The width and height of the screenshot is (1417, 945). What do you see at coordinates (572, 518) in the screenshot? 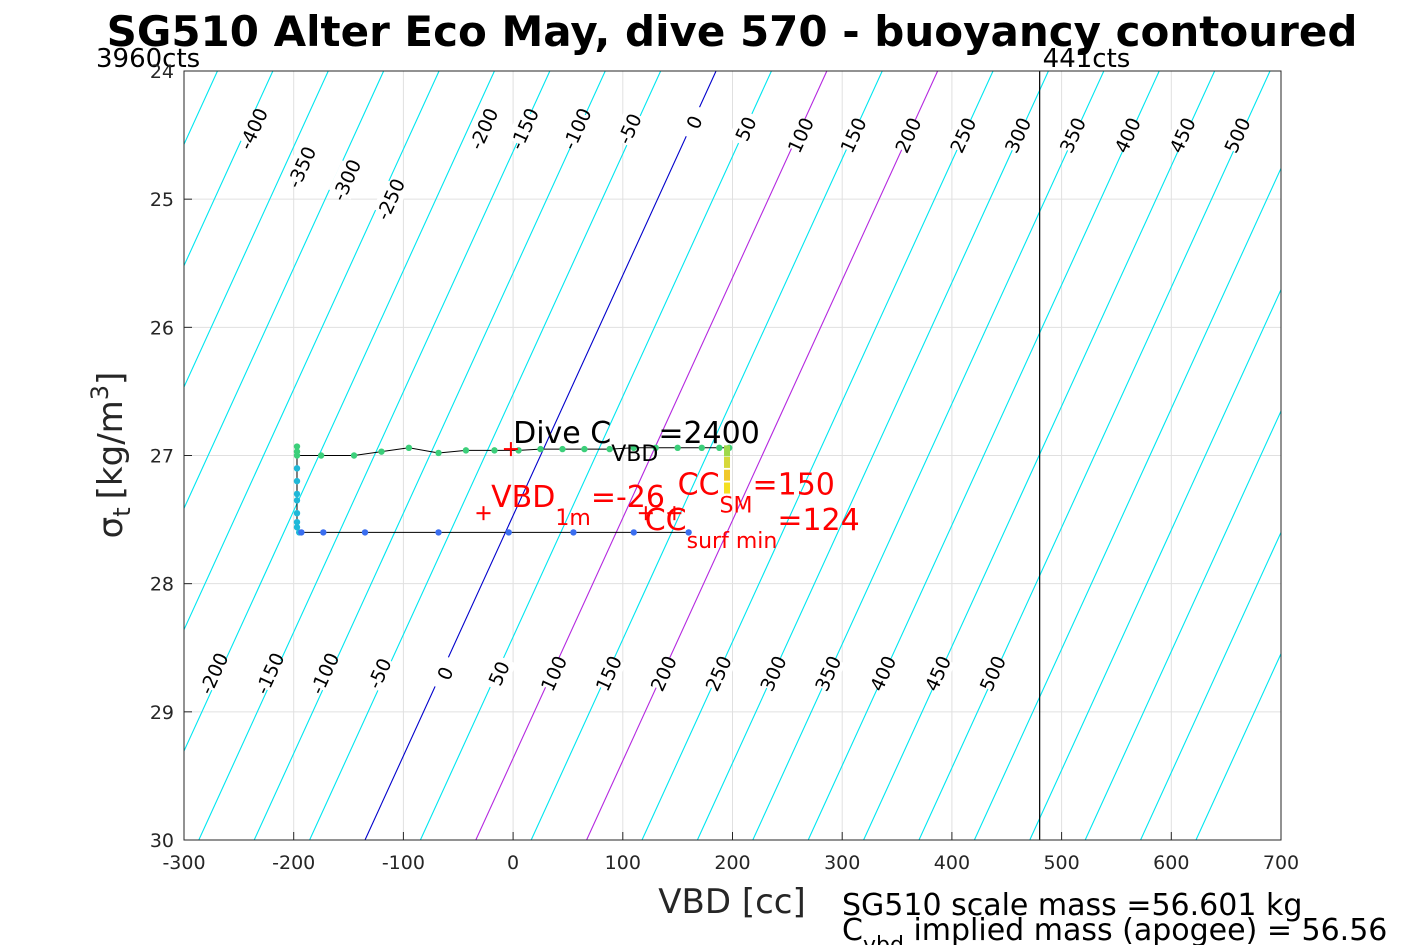
I see `annotation-sub: 1m` at bounding box center [572, 518].